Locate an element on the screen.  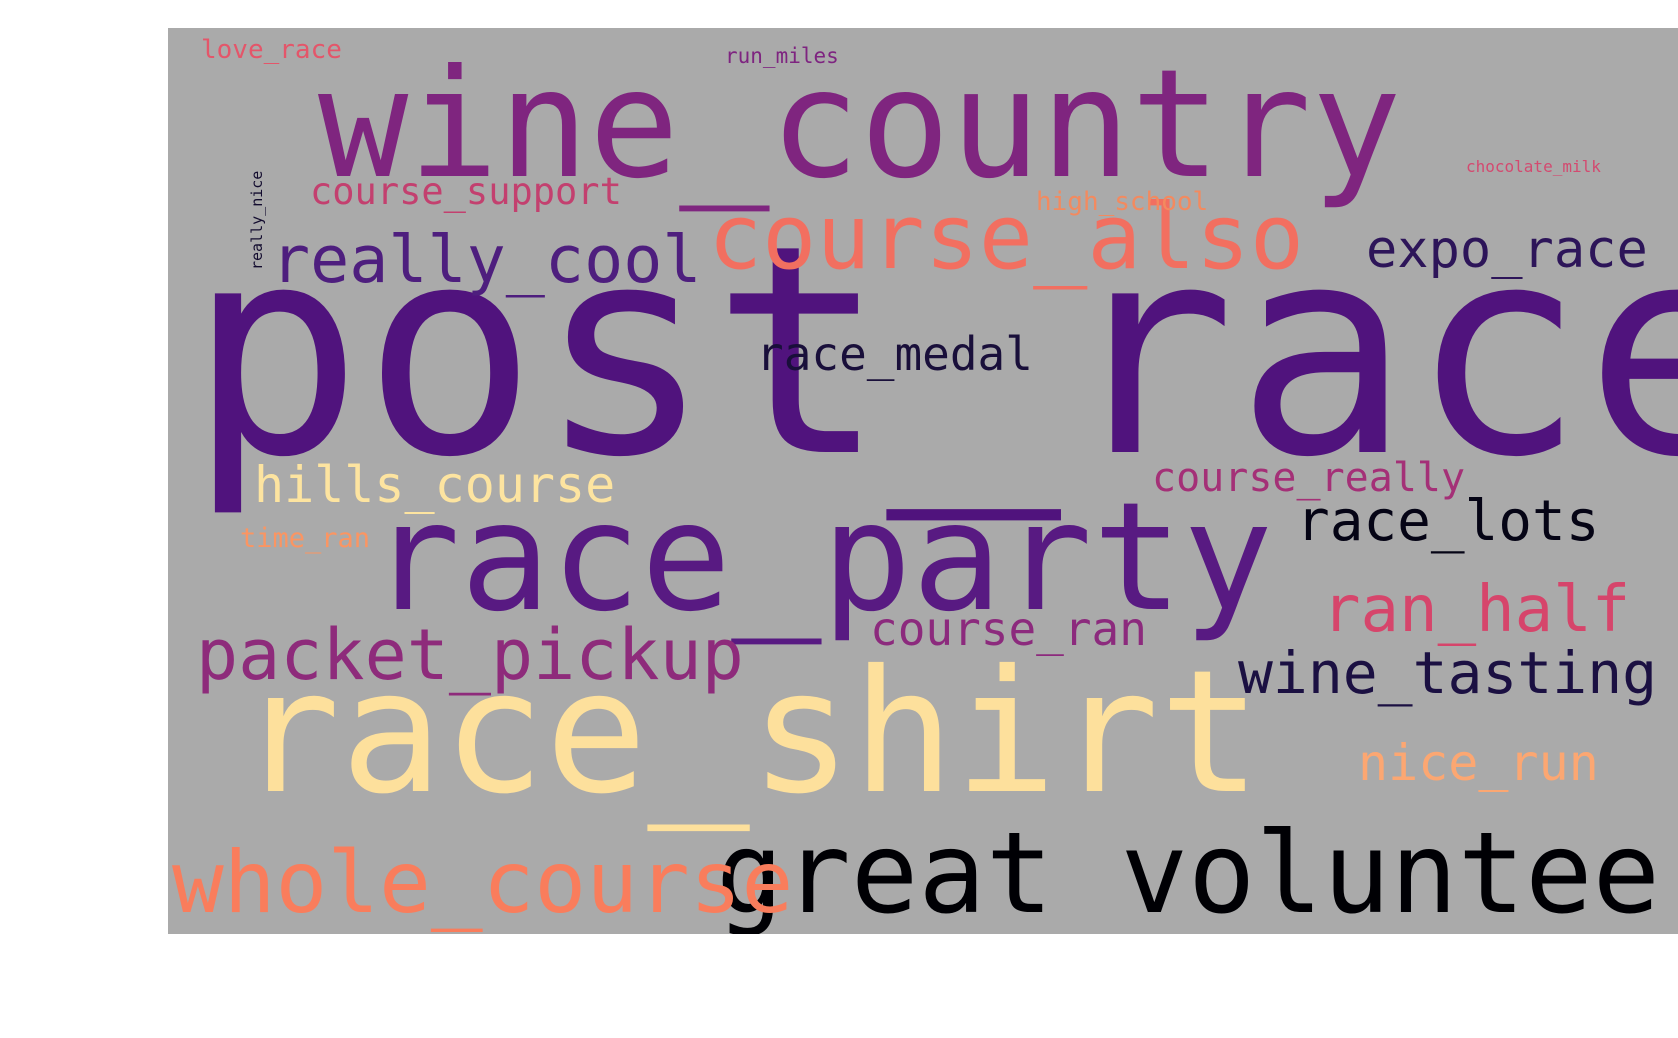
word-run-miles: run_miles is located at coordinates (782, 56).